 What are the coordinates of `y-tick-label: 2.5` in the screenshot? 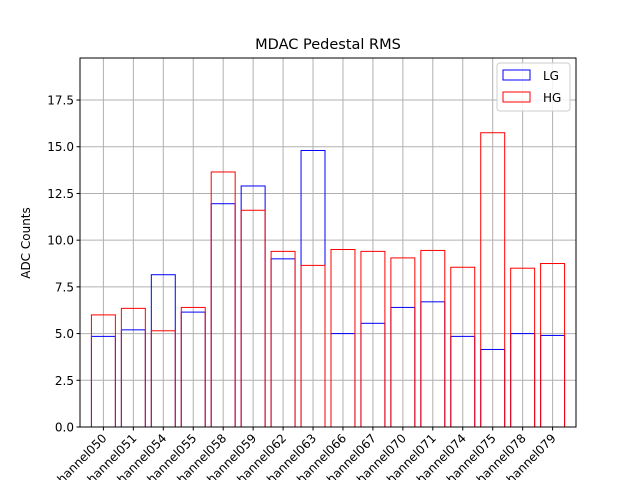 It's located at (64, 381).